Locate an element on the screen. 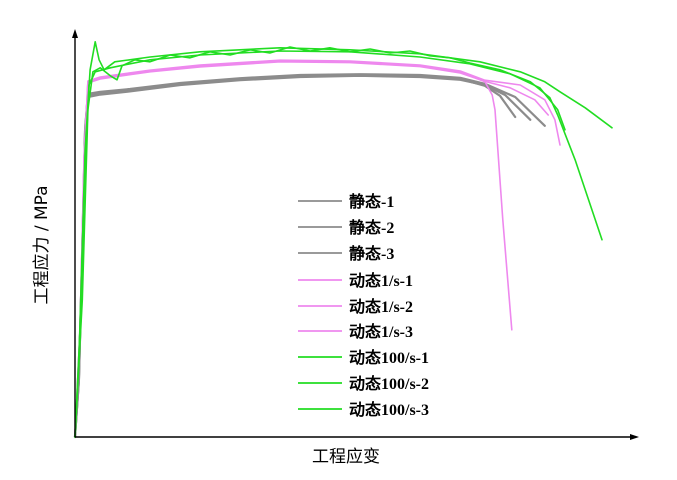 The height and width of the screenshot is (480, 677). legend-item-dynamic-1s-1: 动态1/s-1 is located at coordinates (355, 280).